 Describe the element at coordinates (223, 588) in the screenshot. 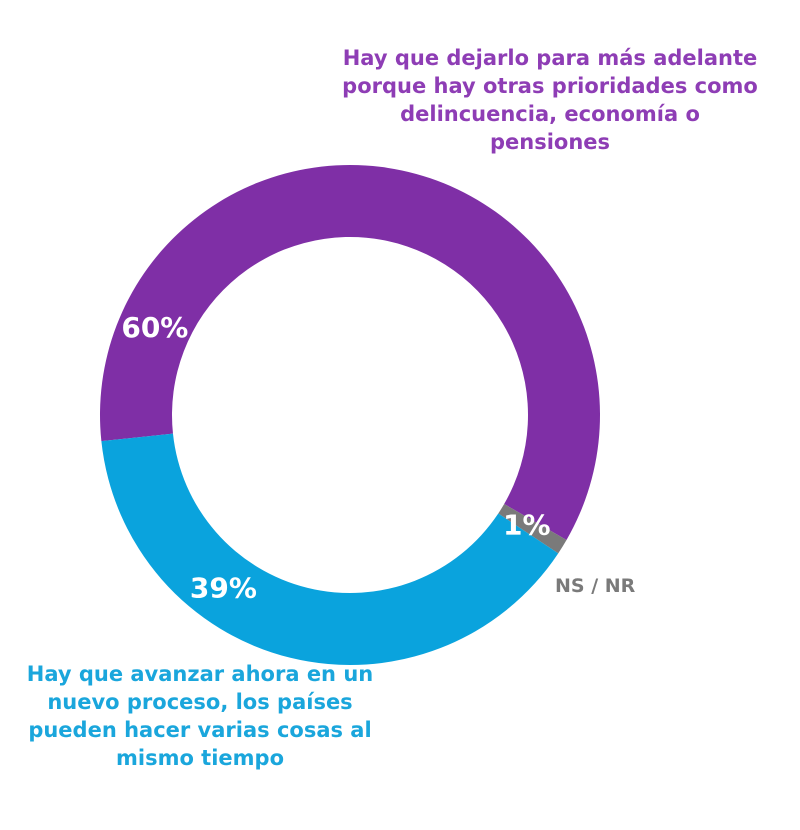

I see `percent-label-now: 39%` at that location.